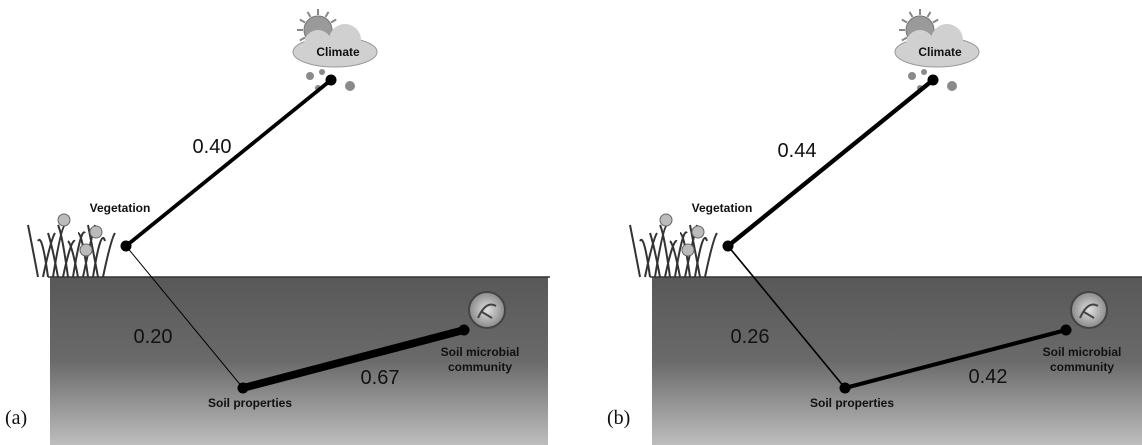  What do you see at coordinates (380, 378) in the screenshot?
I see `edge-label: 0.67` at bounding box center [380, 378].